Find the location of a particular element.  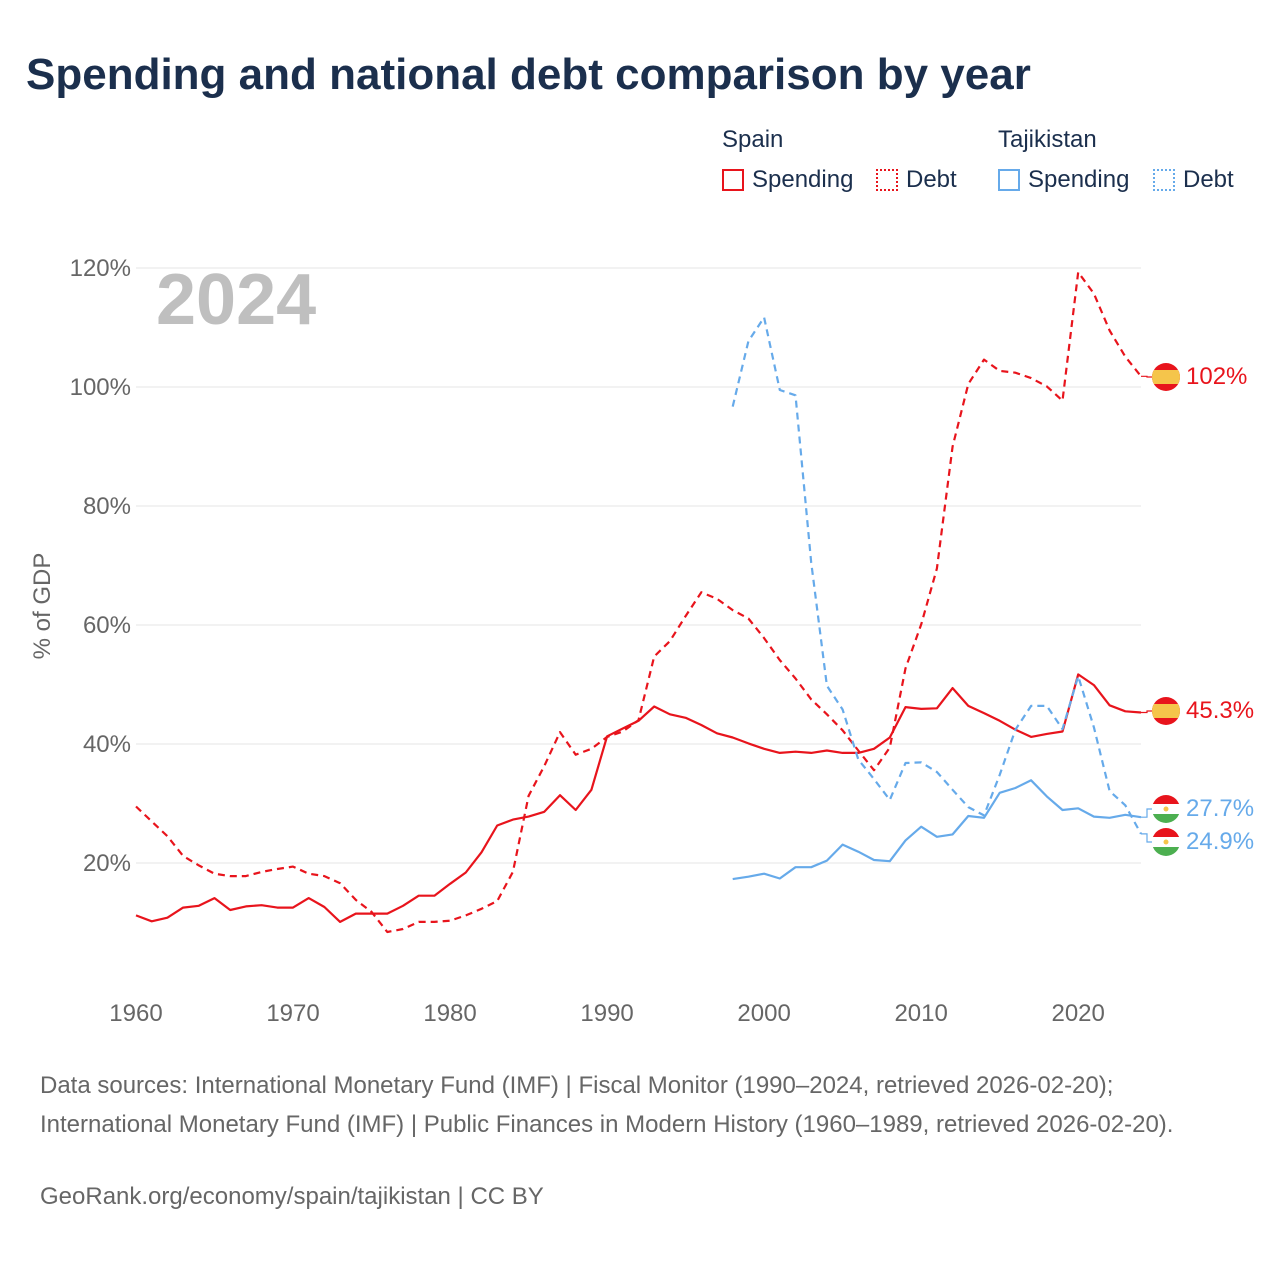

end-label-tajikistan-debt: 24.9% is located at coordinates (1220, 841).